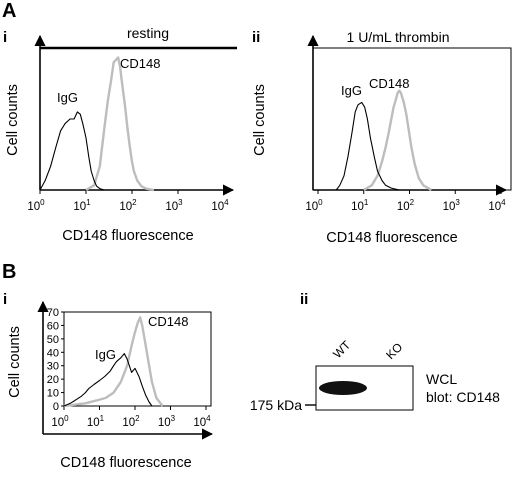  What do you see at coordinates (343, 388) in the screenshot?
I see `wt-band` at bounding box center [343, 388].